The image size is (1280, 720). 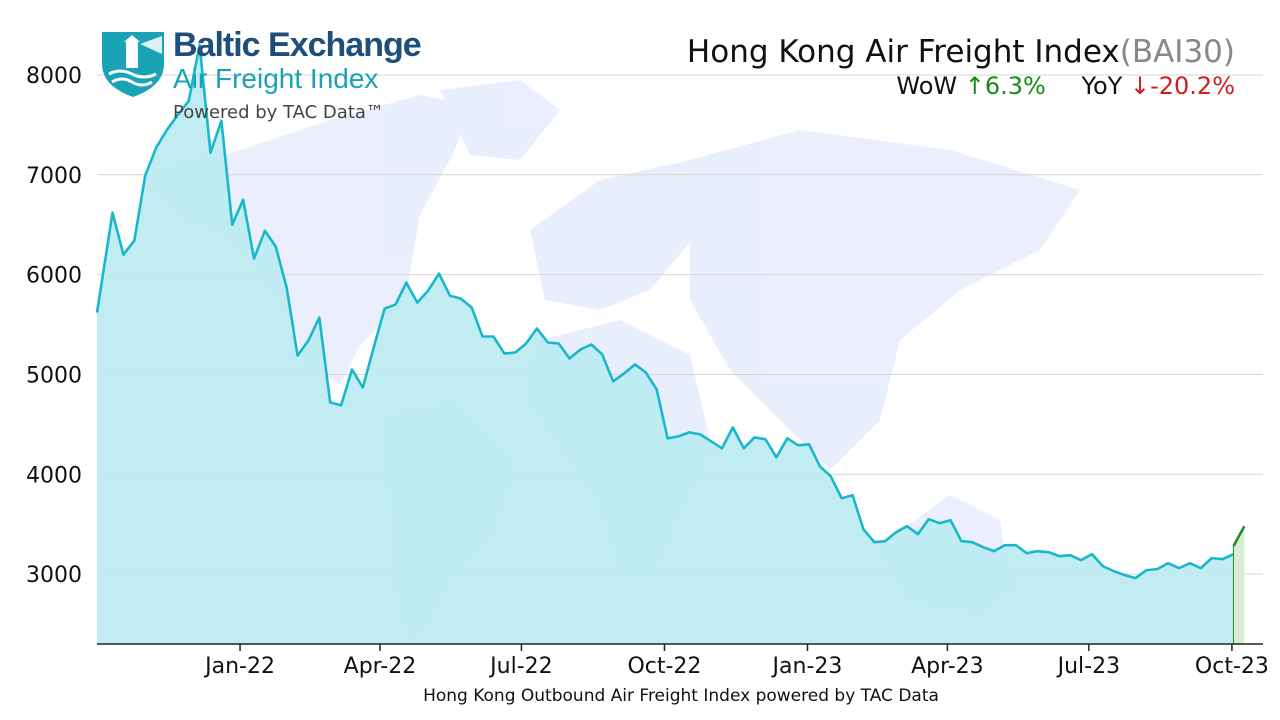 What do you see at coordinates (54, 575) in the screenshot?
I see `y-tick-label-3000: 3000` at bounding box center [54, 575].